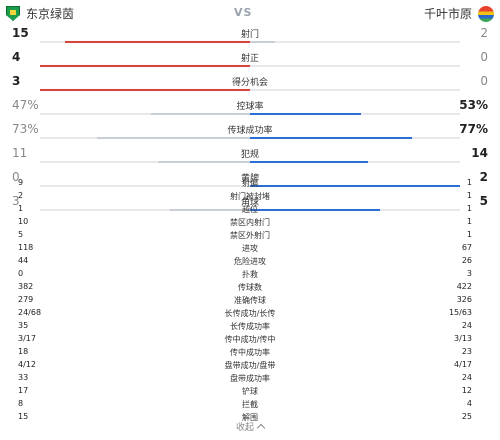 Image resolution: width=500 pixels, height=440 pixels. What do you see at coordinates (25, 129) in the screenshot?
I see `home-stat-value: 73%` at bounding box center [25, 129].